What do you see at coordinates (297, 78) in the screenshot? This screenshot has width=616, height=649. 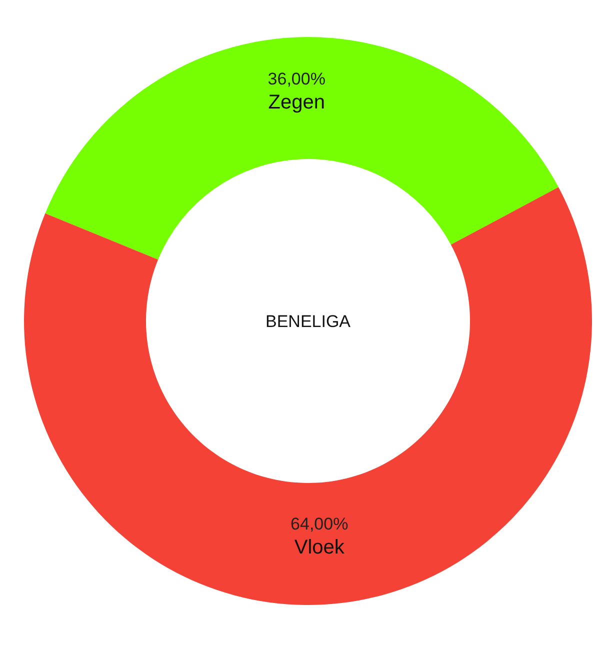 I see `data-label: 36,00%` at bounding box center [297, 78].